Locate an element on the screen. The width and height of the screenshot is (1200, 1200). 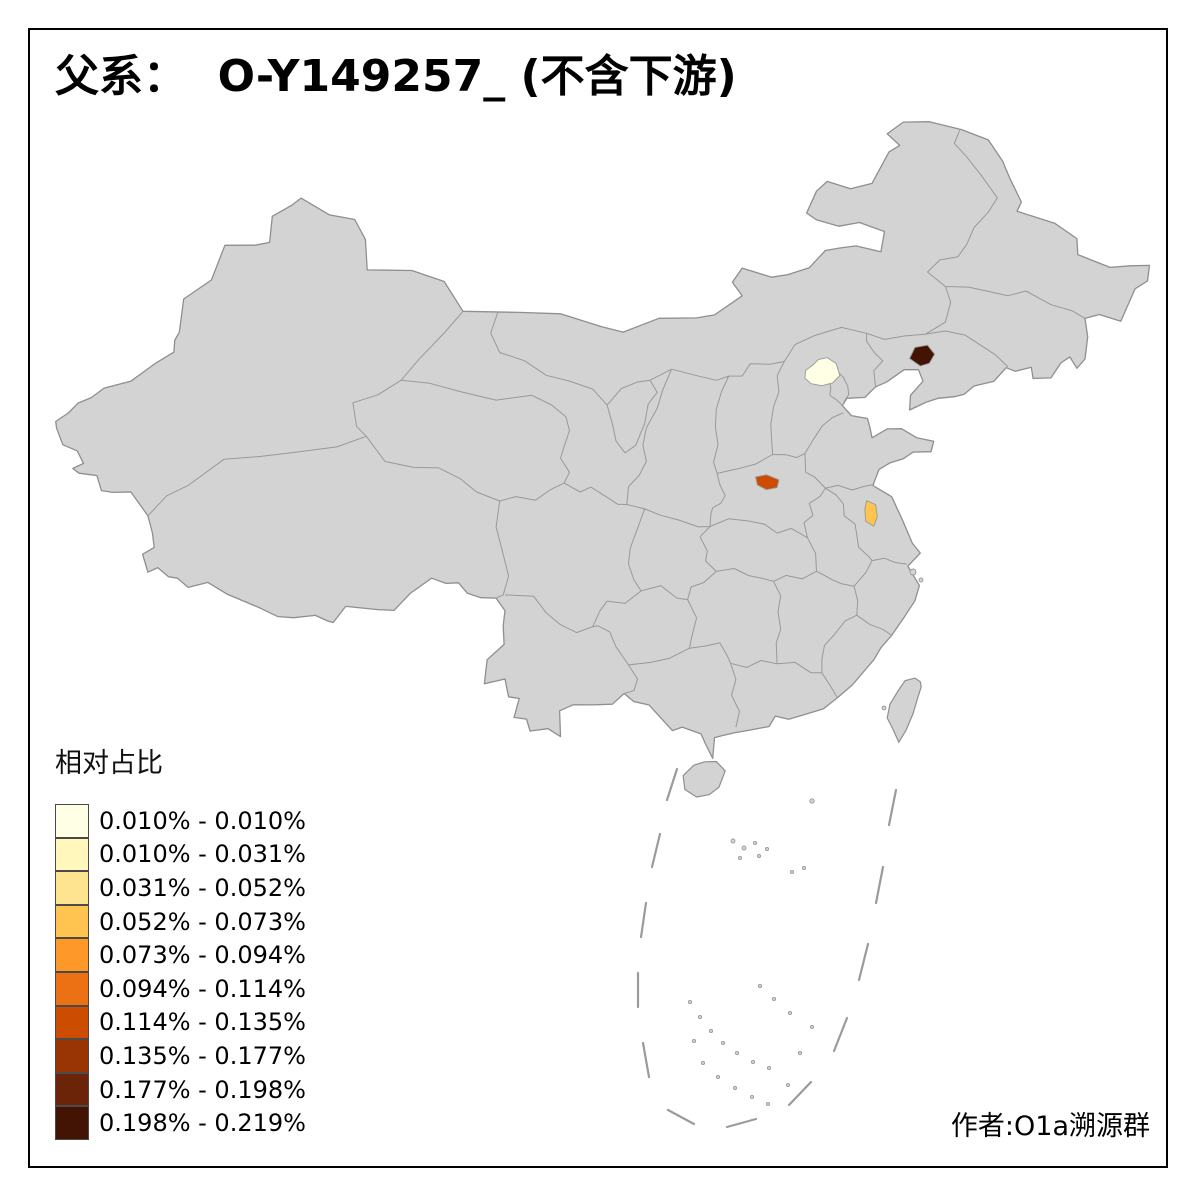
legend-item: 0.073% - 0.094% is located at coordinates (180, 955).